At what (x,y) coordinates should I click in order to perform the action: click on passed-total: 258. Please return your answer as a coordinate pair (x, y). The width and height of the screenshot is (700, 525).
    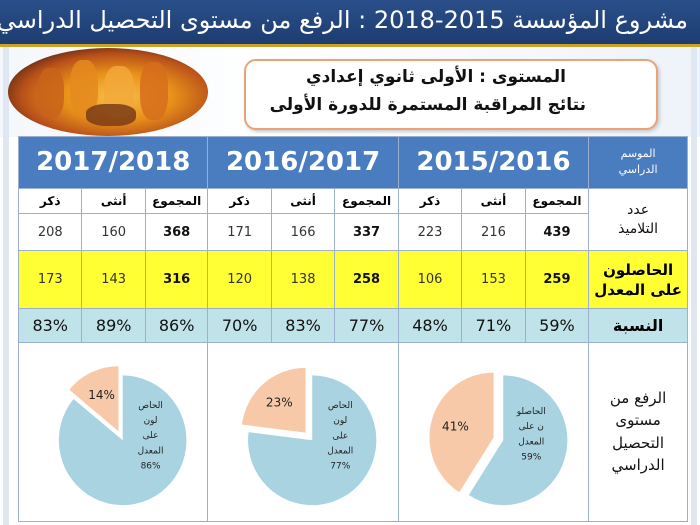
    Looking at the image, I should click on (366, 280).